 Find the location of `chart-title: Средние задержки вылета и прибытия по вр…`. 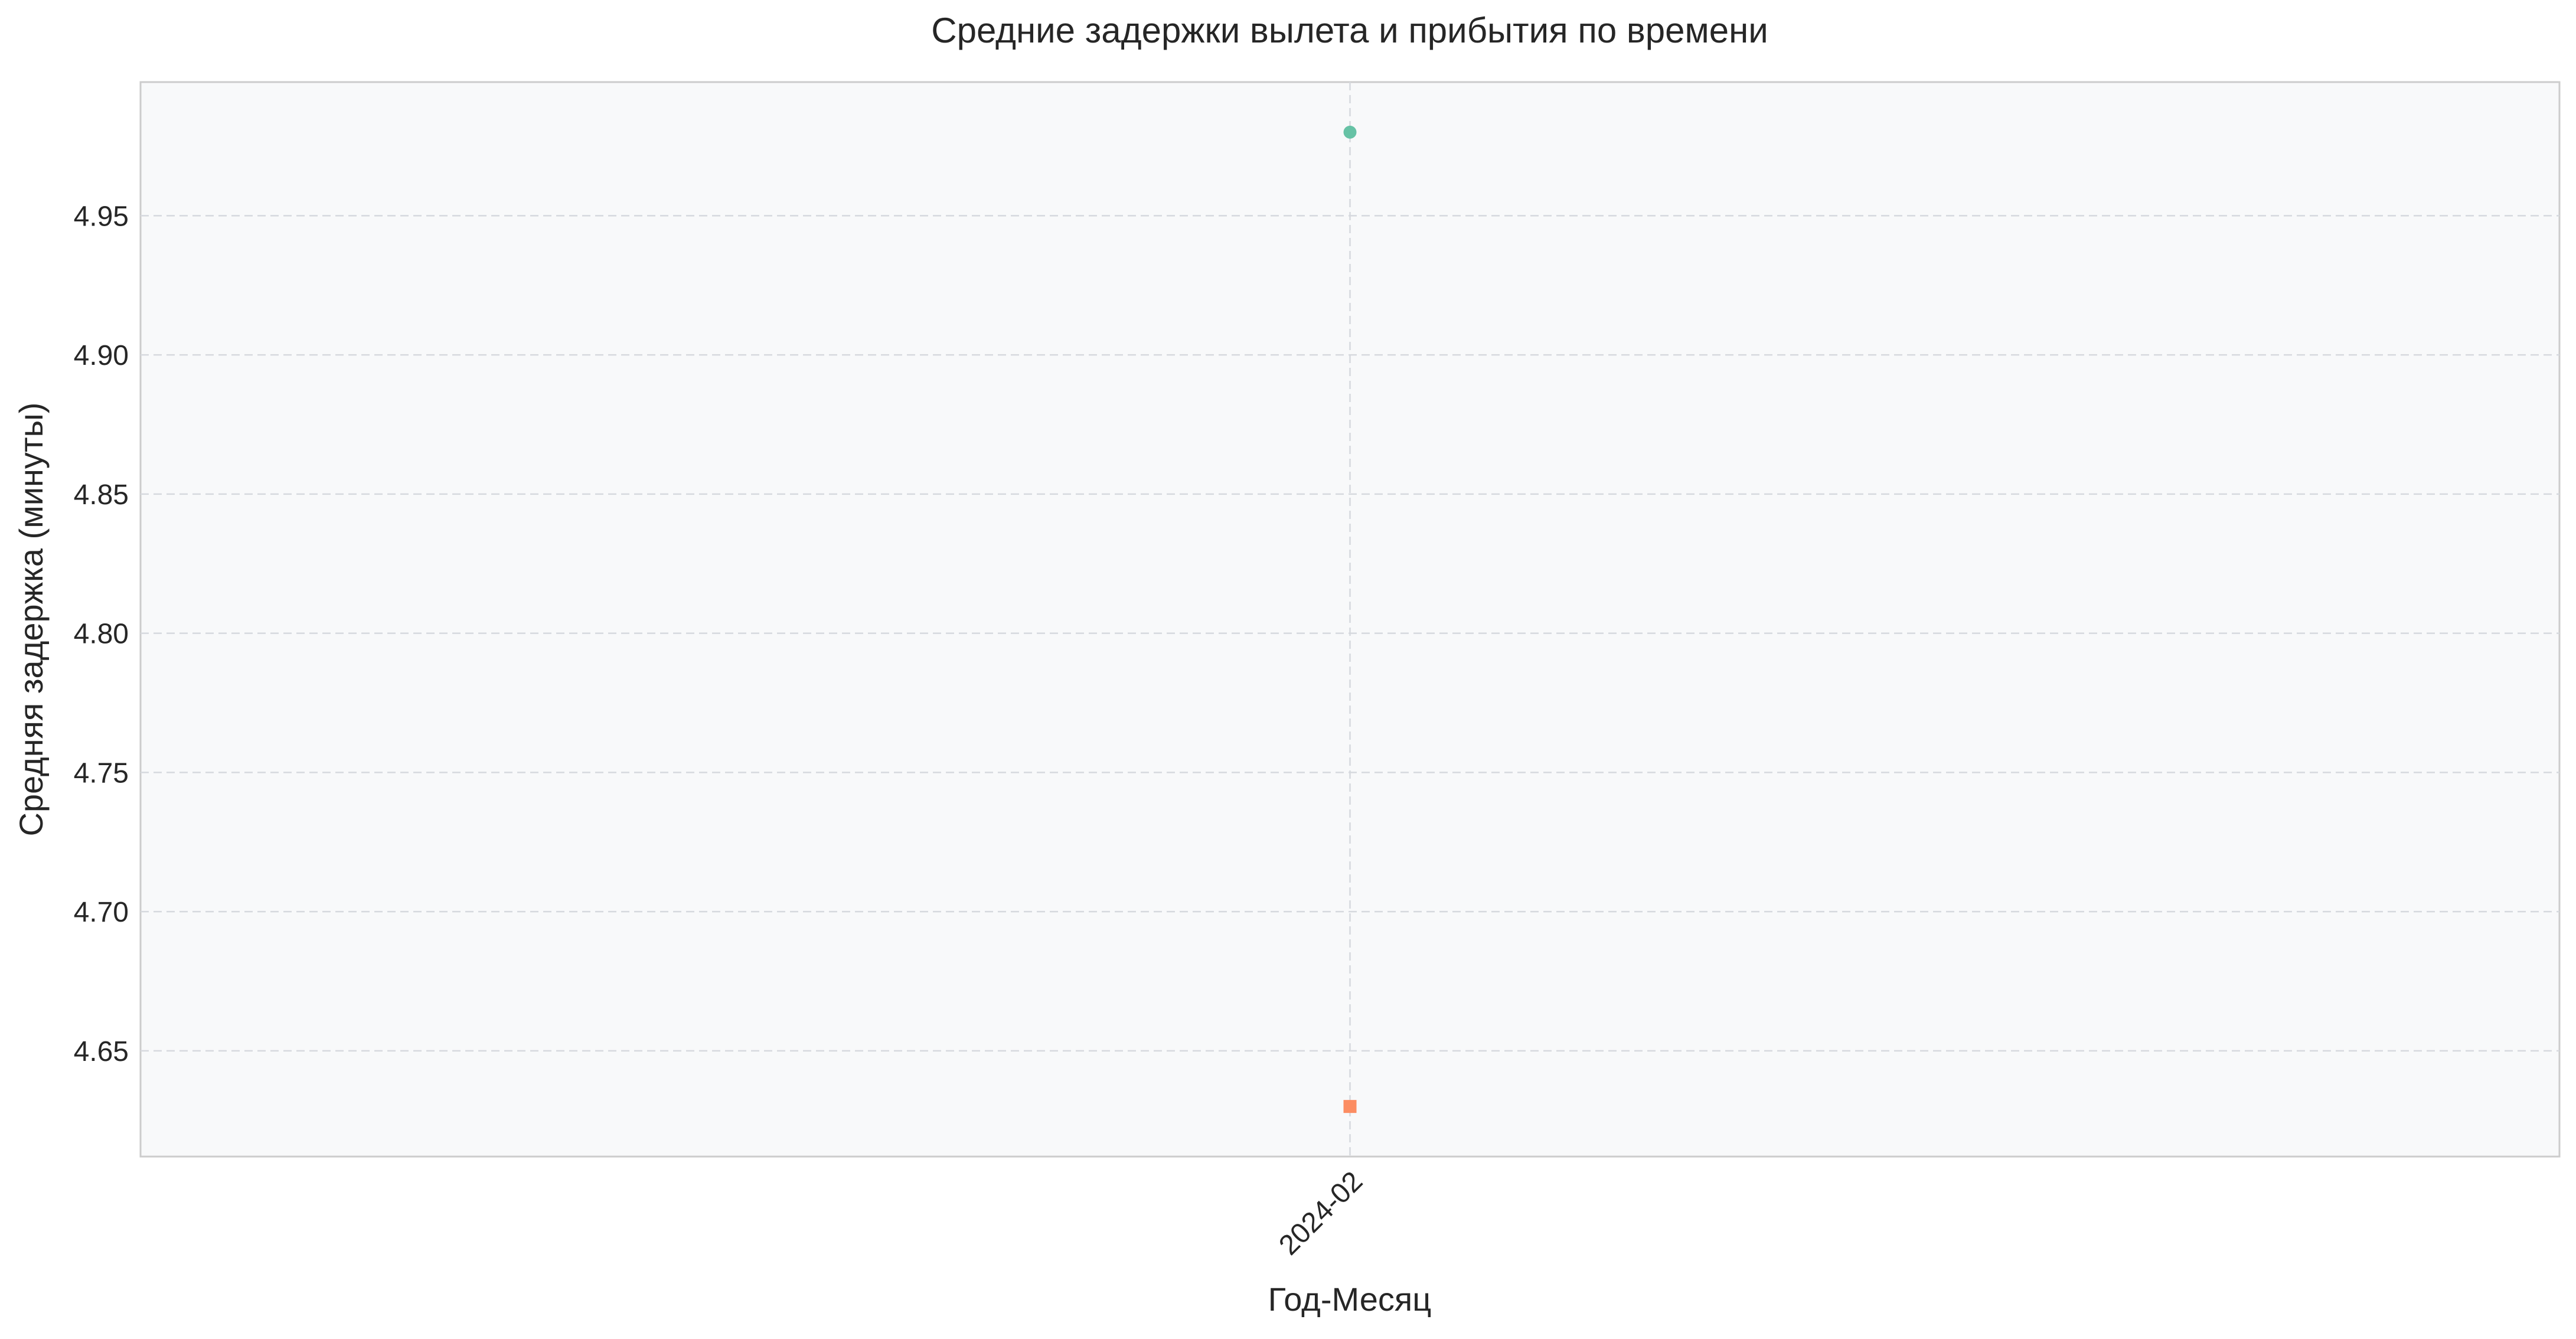

chart-title: Средние задержки вылета и прибытия по вр… is located at coordinates (1349, 30).